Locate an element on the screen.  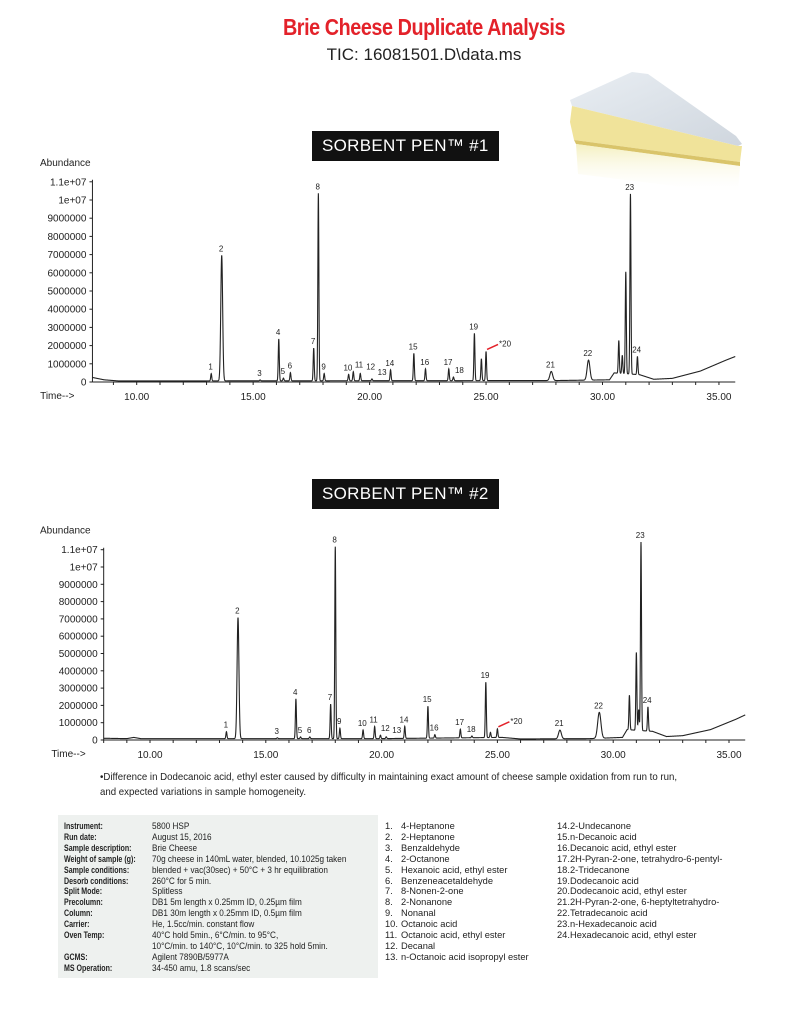
peak-label: 5 is located at coordinates (300, 730).